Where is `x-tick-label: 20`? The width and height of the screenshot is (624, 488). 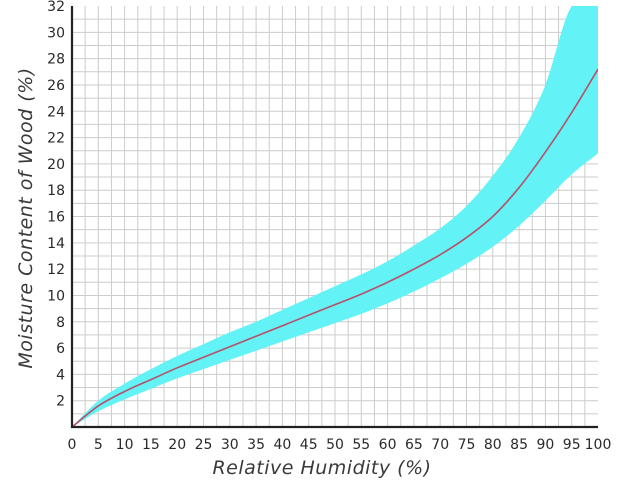 x-tick-label: 20 is located at coordinates (177, 445).